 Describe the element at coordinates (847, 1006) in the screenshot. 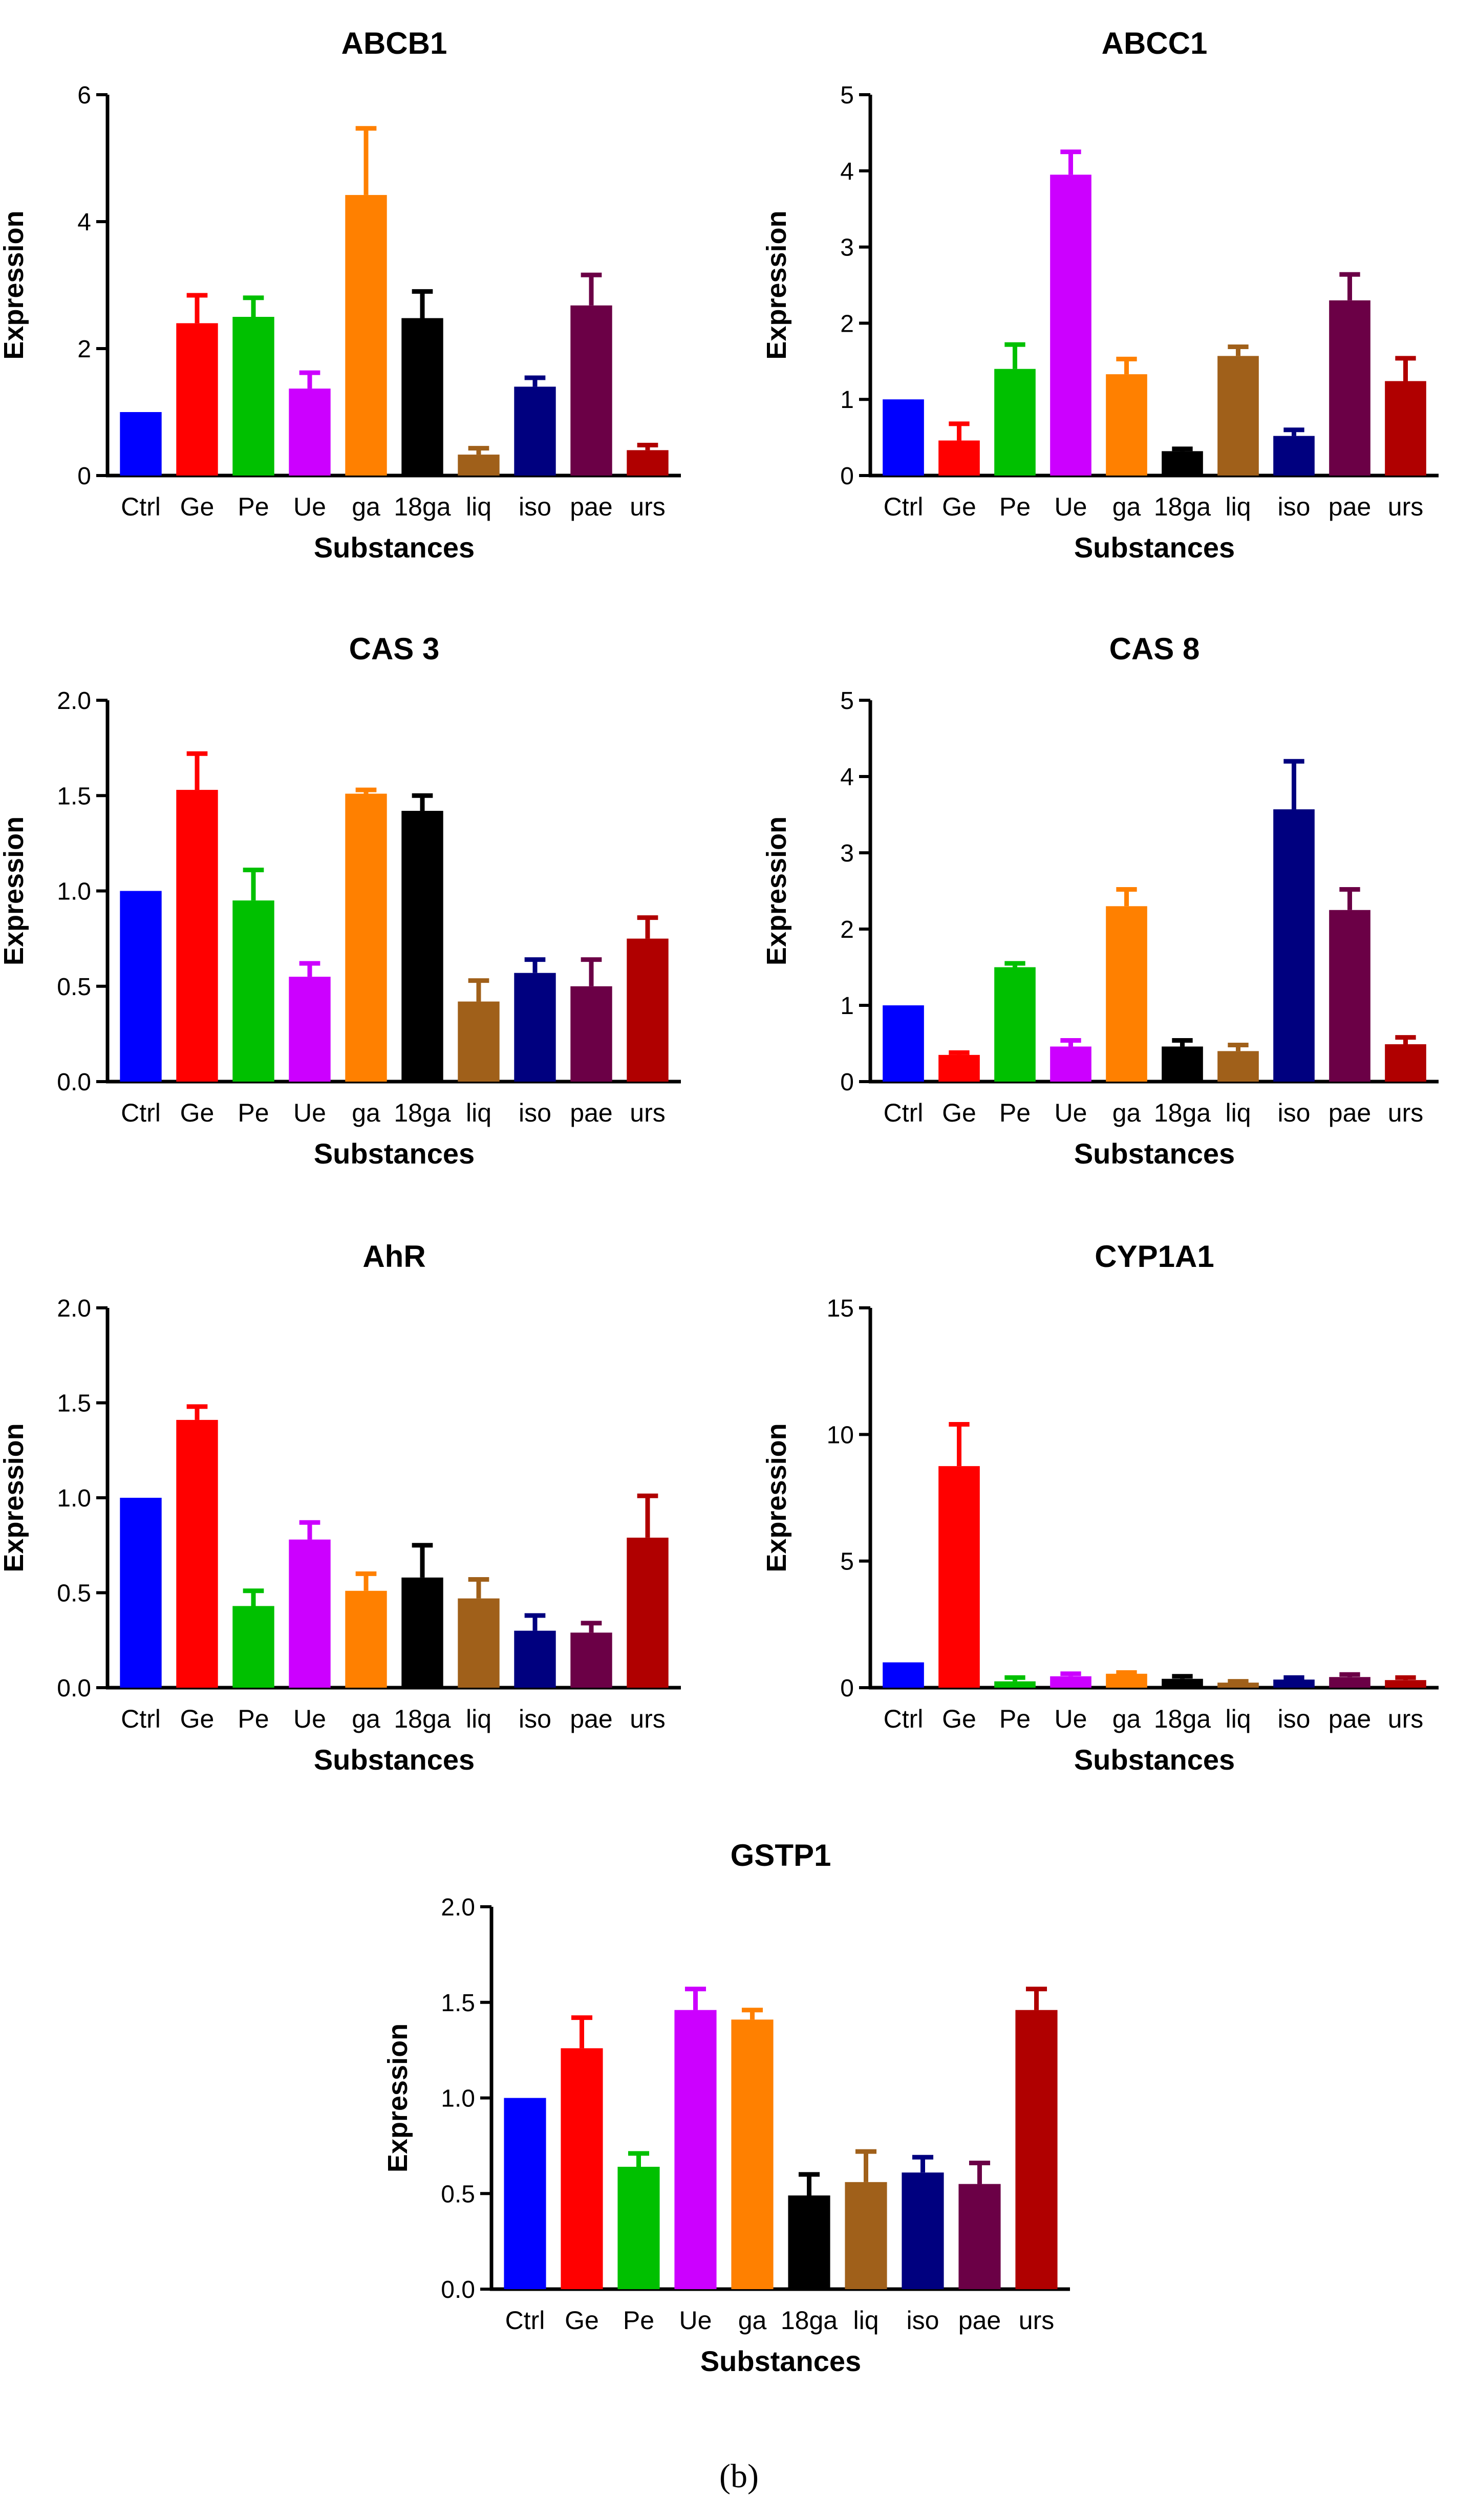

I see `y-tick-label: 1` at that location.